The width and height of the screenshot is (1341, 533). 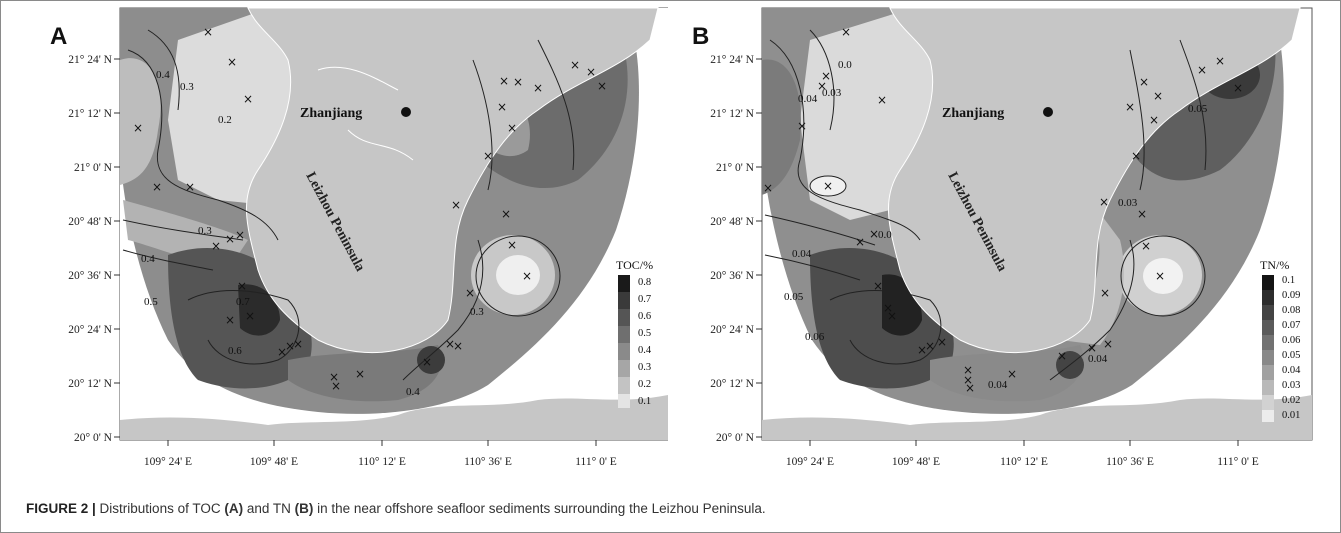 What do you see at coordinates (1268, 348) in the screenshot?
I see `legend-colorbar` at bounding box center [1268, 348].